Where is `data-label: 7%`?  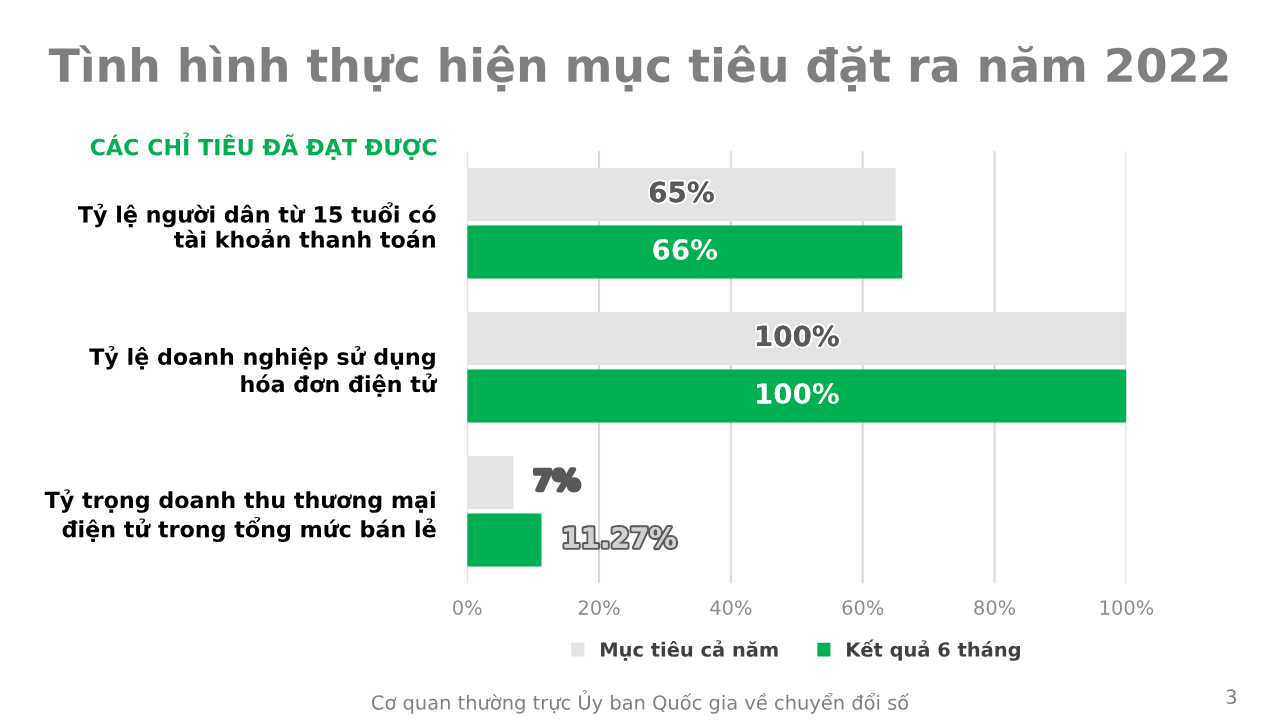
data-label: 7% is located at coordinates (557, 480).